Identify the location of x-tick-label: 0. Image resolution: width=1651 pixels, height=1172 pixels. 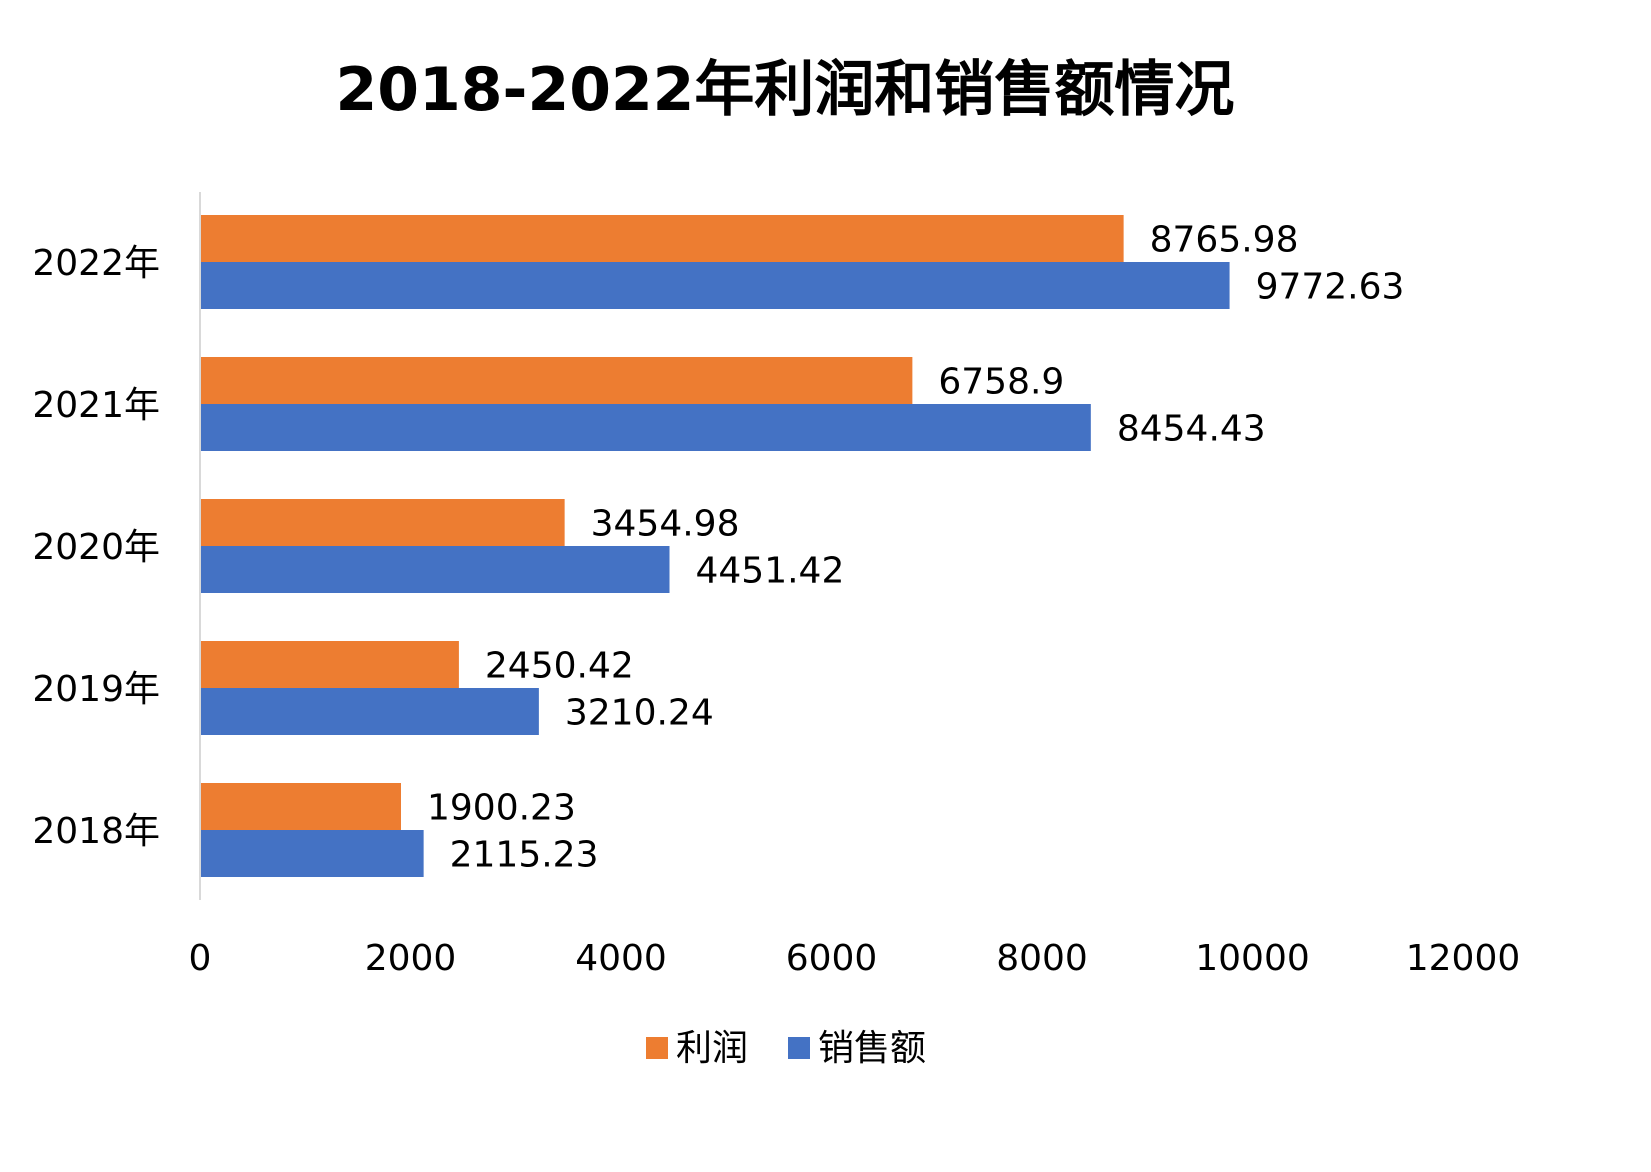
(200, 958).